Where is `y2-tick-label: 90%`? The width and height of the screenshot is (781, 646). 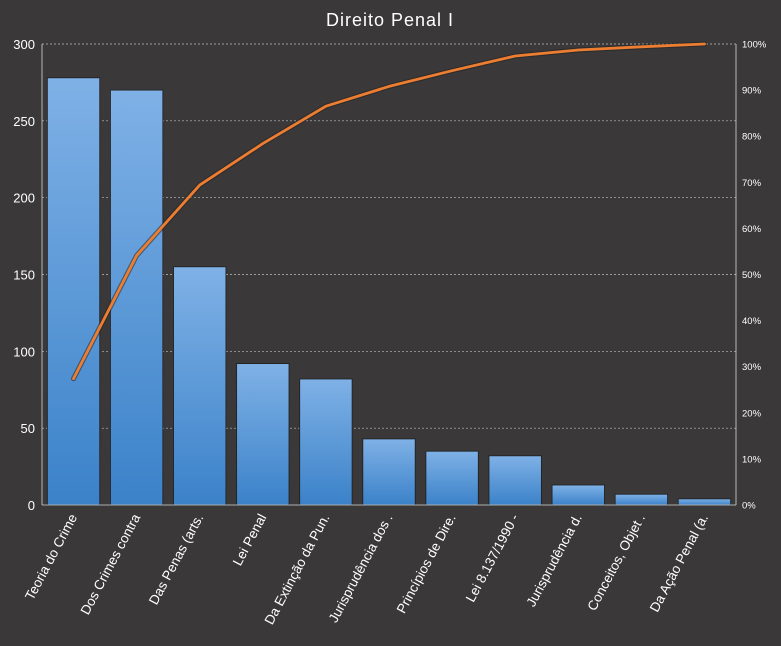 y2-tick-label: 90% is located at coordinates (752, 91).